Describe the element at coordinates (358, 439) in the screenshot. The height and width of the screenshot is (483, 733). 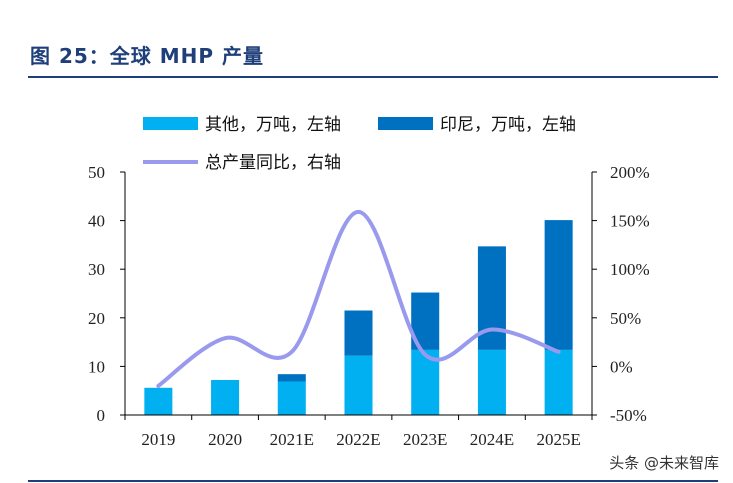
I see `x-tick-label: 2022E` at that location.